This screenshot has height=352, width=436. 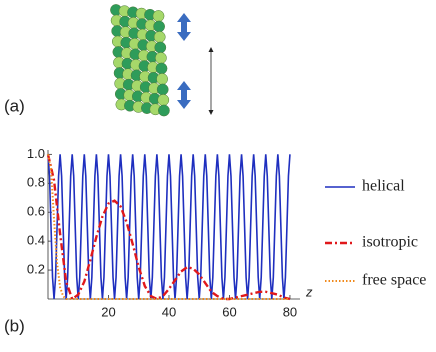 What do you see at coordinates (36, 240) in the screenshot?
I see `y-tick-label: 0.4` at bounding box center [36, 240].